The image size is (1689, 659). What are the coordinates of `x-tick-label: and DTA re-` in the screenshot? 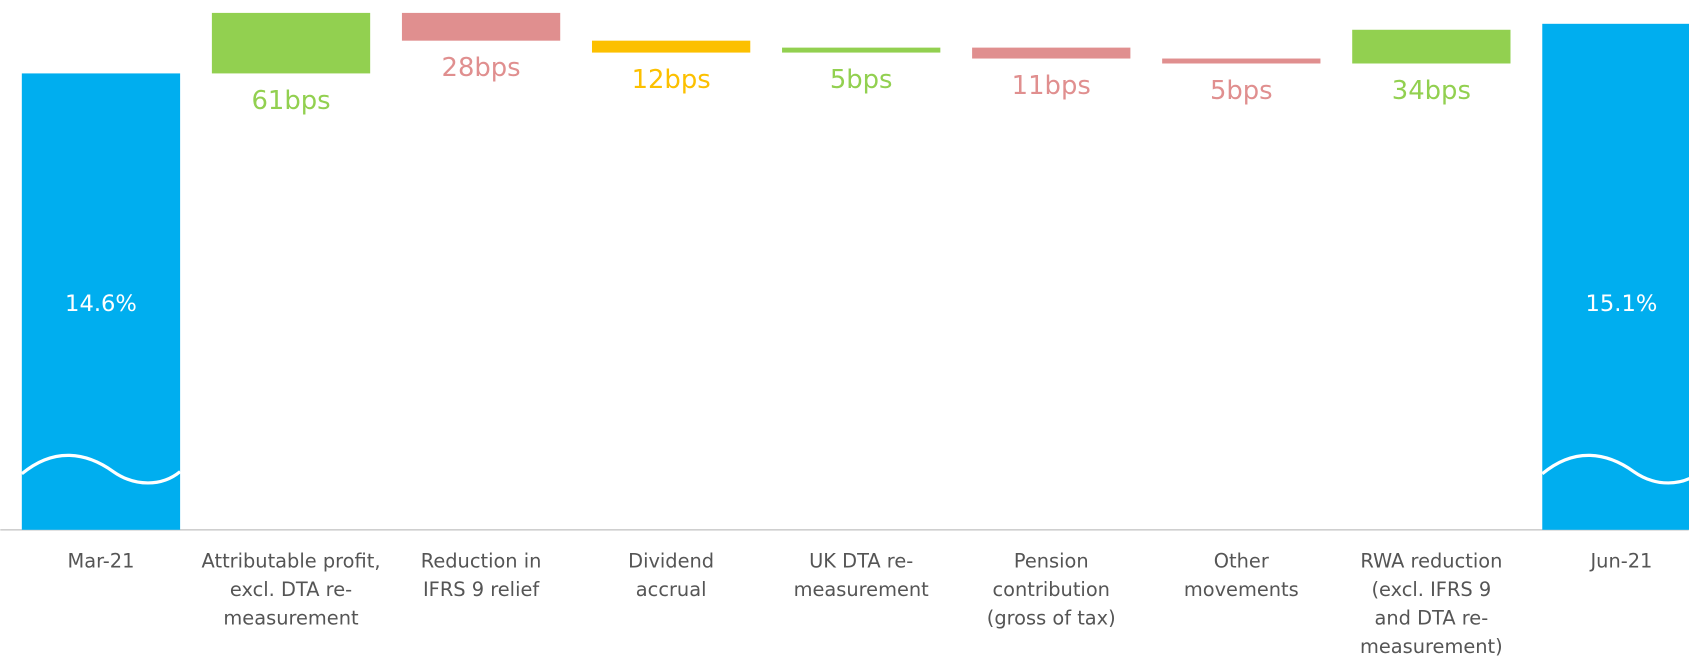 It's located at (1431, 618).